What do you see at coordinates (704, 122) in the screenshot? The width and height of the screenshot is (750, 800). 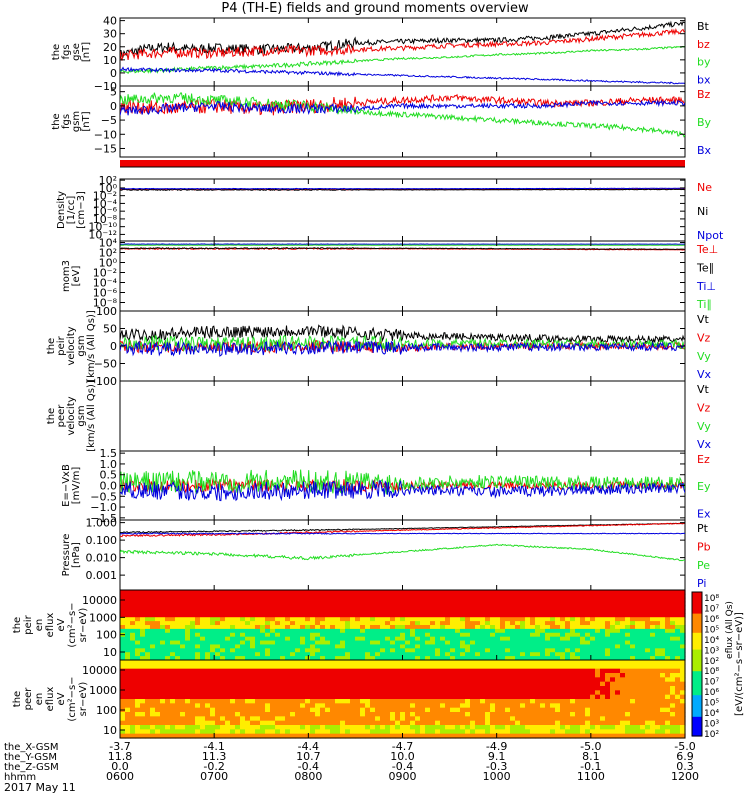 I see `legend-entry: By` at bounding box center [704, 122].